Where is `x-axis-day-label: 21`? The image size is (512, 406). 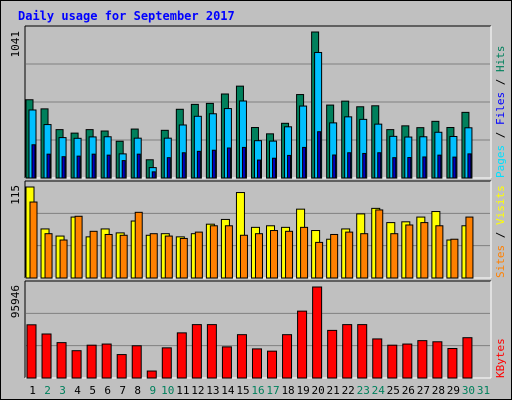
x-axis-day-label: 21 is located at coordinates (333, 390).